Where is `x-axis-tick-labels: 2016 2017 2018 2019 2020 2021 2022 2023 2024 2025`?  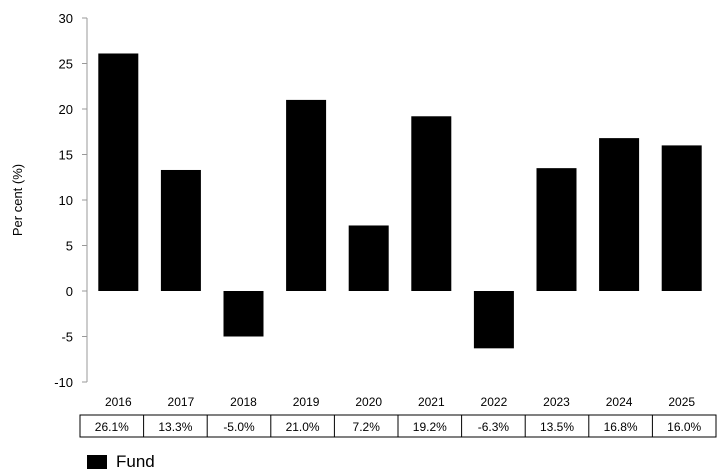 x-axis-tick-labels: 2016 2017 2018 2019 2020 2021 2022 2023 2024 2025 is located at coordinates (400, 402).